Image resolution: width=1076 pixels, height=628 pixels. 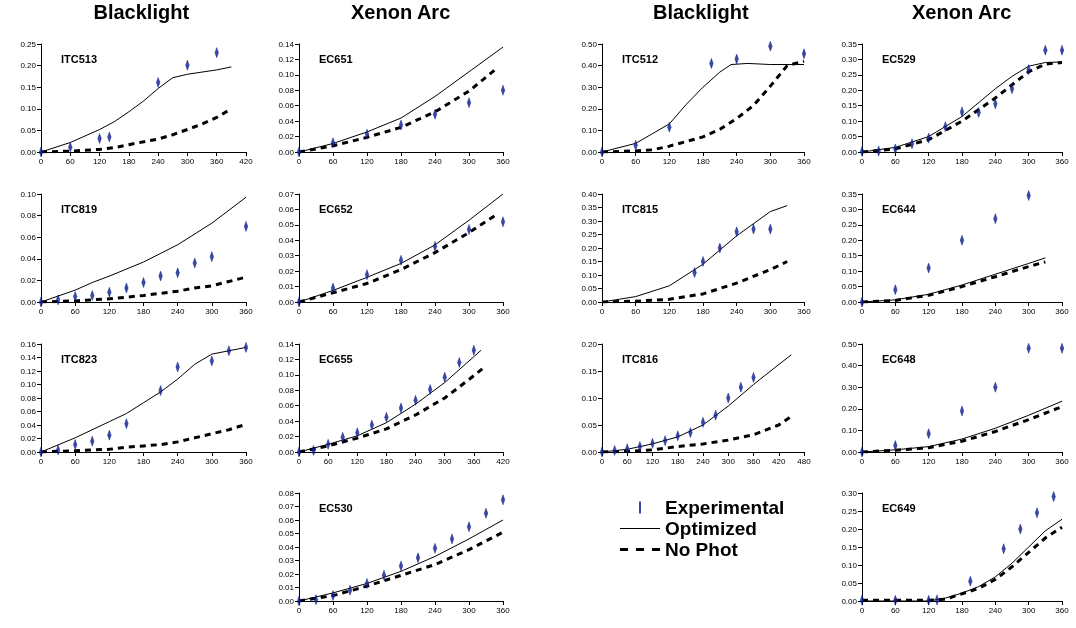 I want to click on text: EC530, so click(x=336, y=507).